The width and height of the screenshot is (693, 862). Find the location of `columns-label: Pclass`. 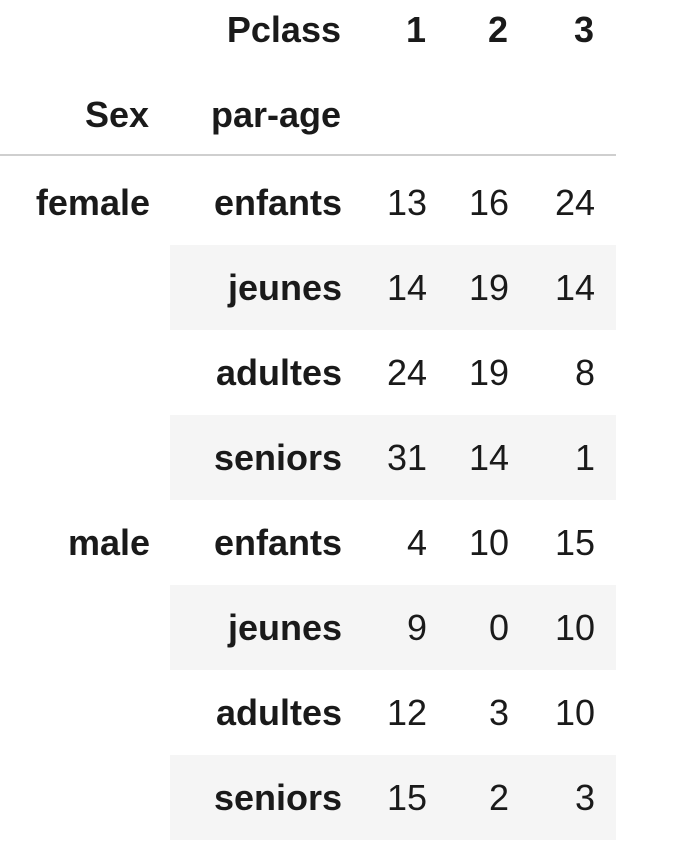

columns-label: Pclass is located at coordinates (283, 29).